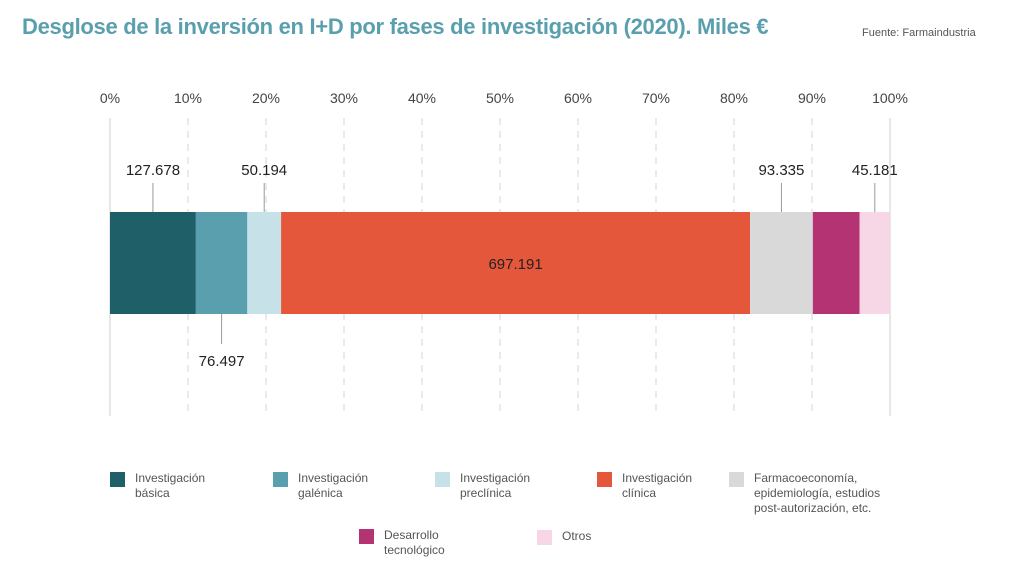 Image resolution: width=1024 pixels, height=576 pixels. Describe the element at coordinates (422, 98) in the screenshot. I see `x-tick-label: 40%` at that location.